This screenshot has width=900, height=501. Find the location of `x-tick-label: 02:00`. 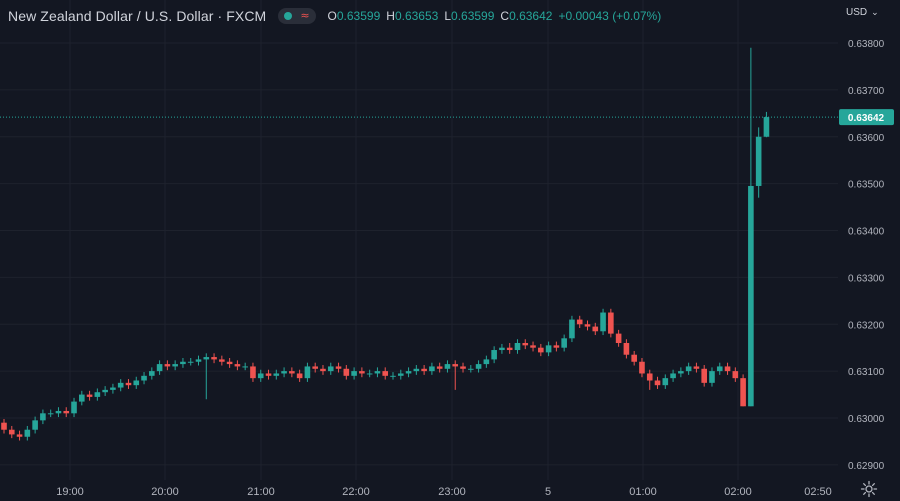

x-tick-label: 02:00 is located at coordinates (738, 492).